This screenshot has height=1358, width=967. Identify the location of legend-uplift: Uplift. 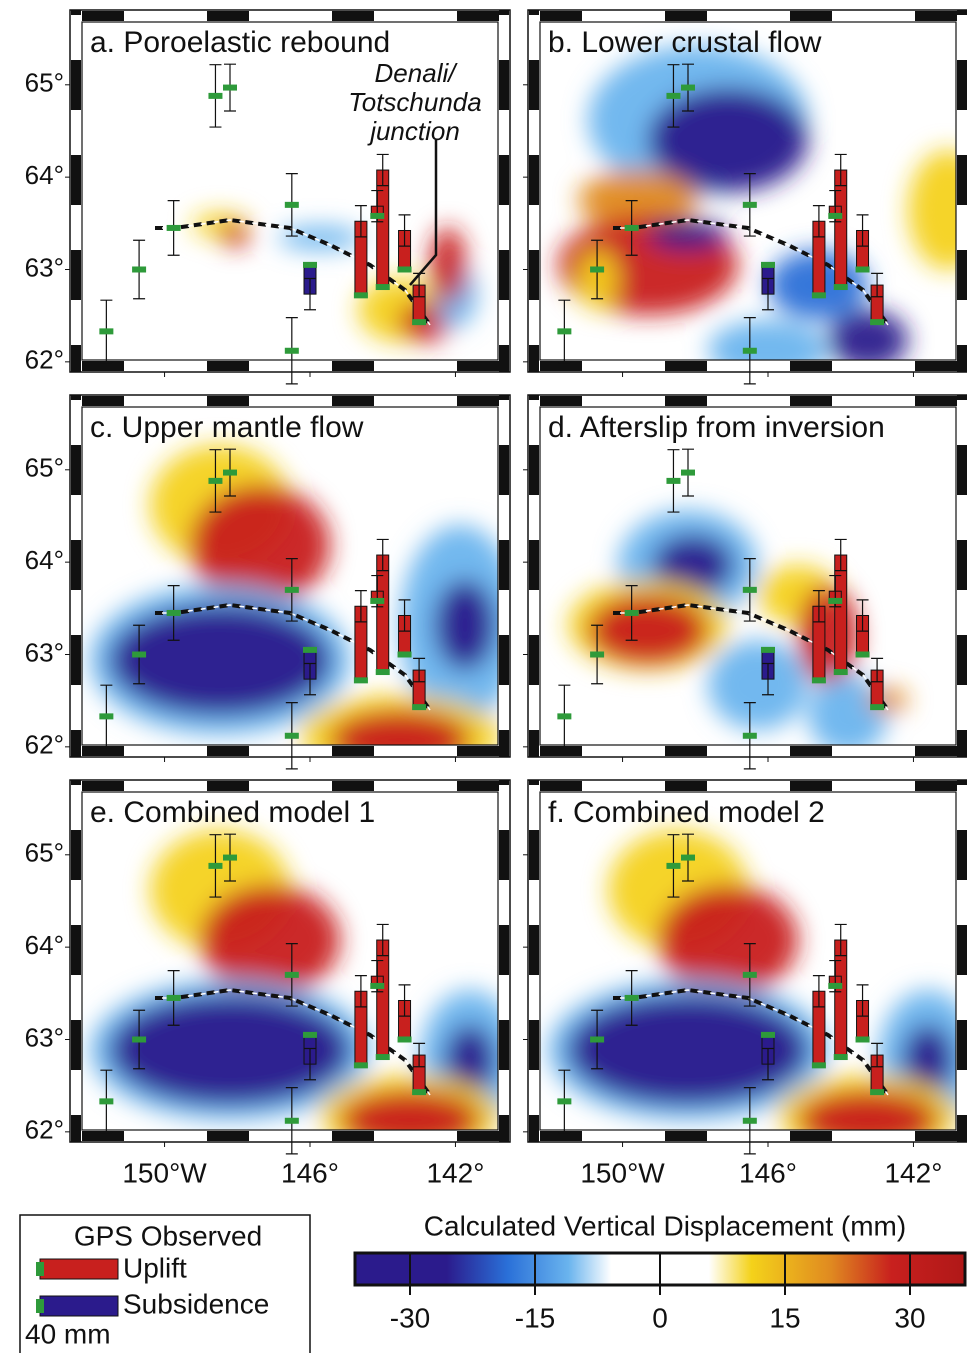
(155, 1267).